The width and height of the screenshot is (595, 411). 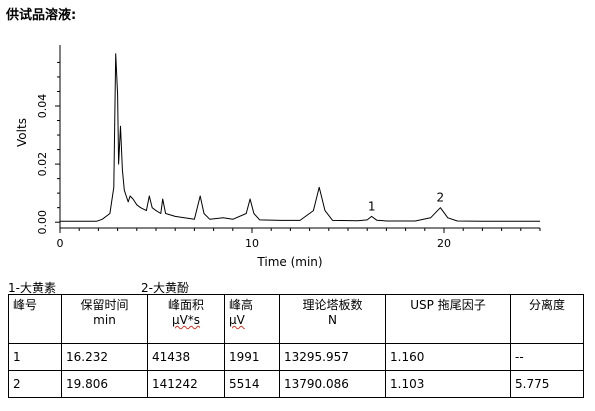 I want to click on cell-theoretical-plates: 13295.957, so click(x=332, y=357).